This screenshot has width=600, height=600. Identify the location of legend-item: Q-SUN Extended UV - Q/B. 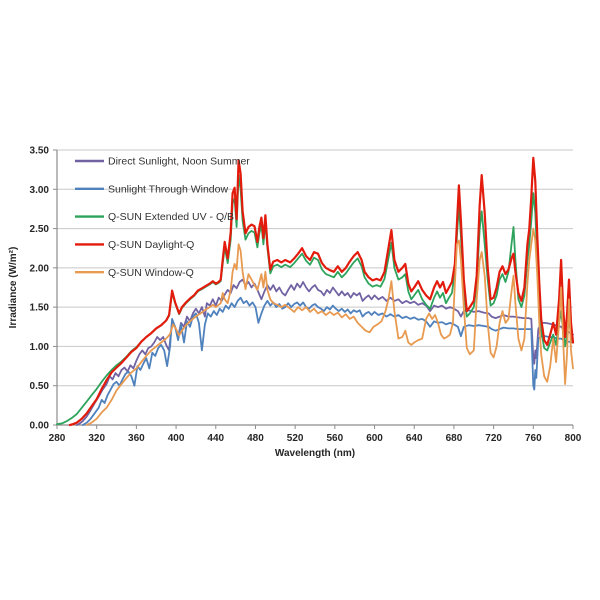
(154, 217).